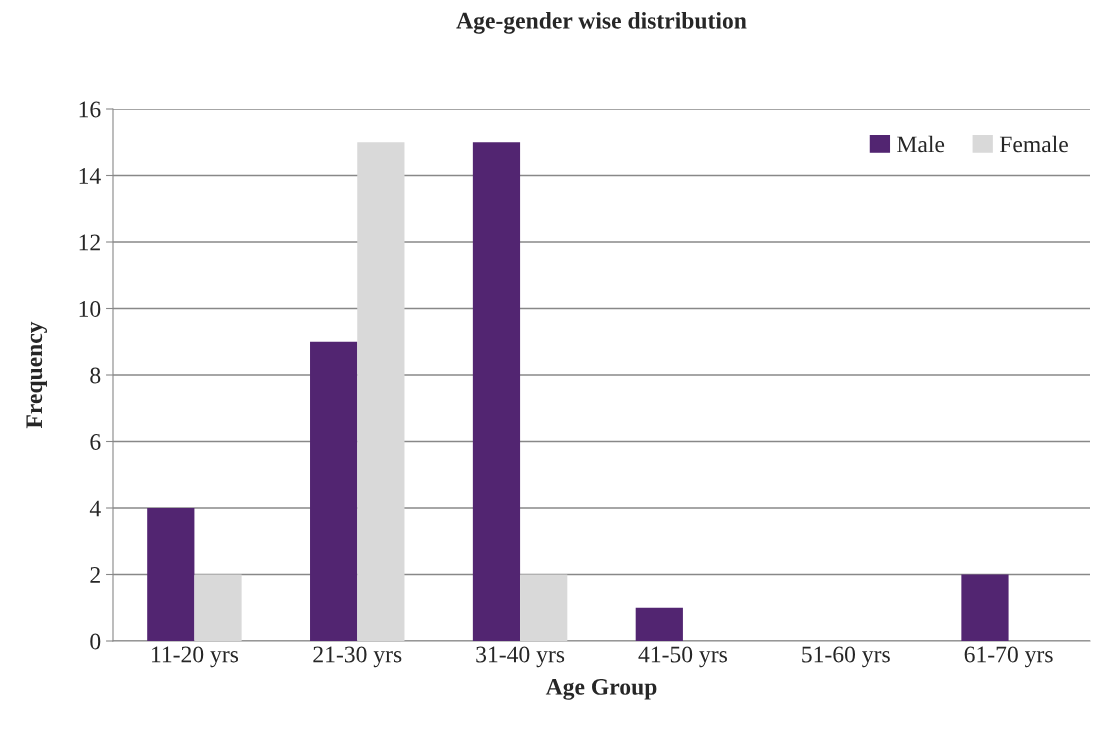  Describe the element at coordinates (90, 109) in the screenshot. I see `y-tick-label: 16` at that location.